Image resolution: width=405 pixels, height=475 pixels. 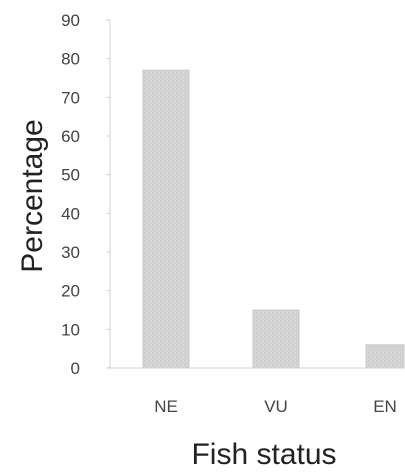 What do you see at coordinates (385, 406) in the screenshot?
I see `x-tick-label: EN` at bounding box center [385, 406].